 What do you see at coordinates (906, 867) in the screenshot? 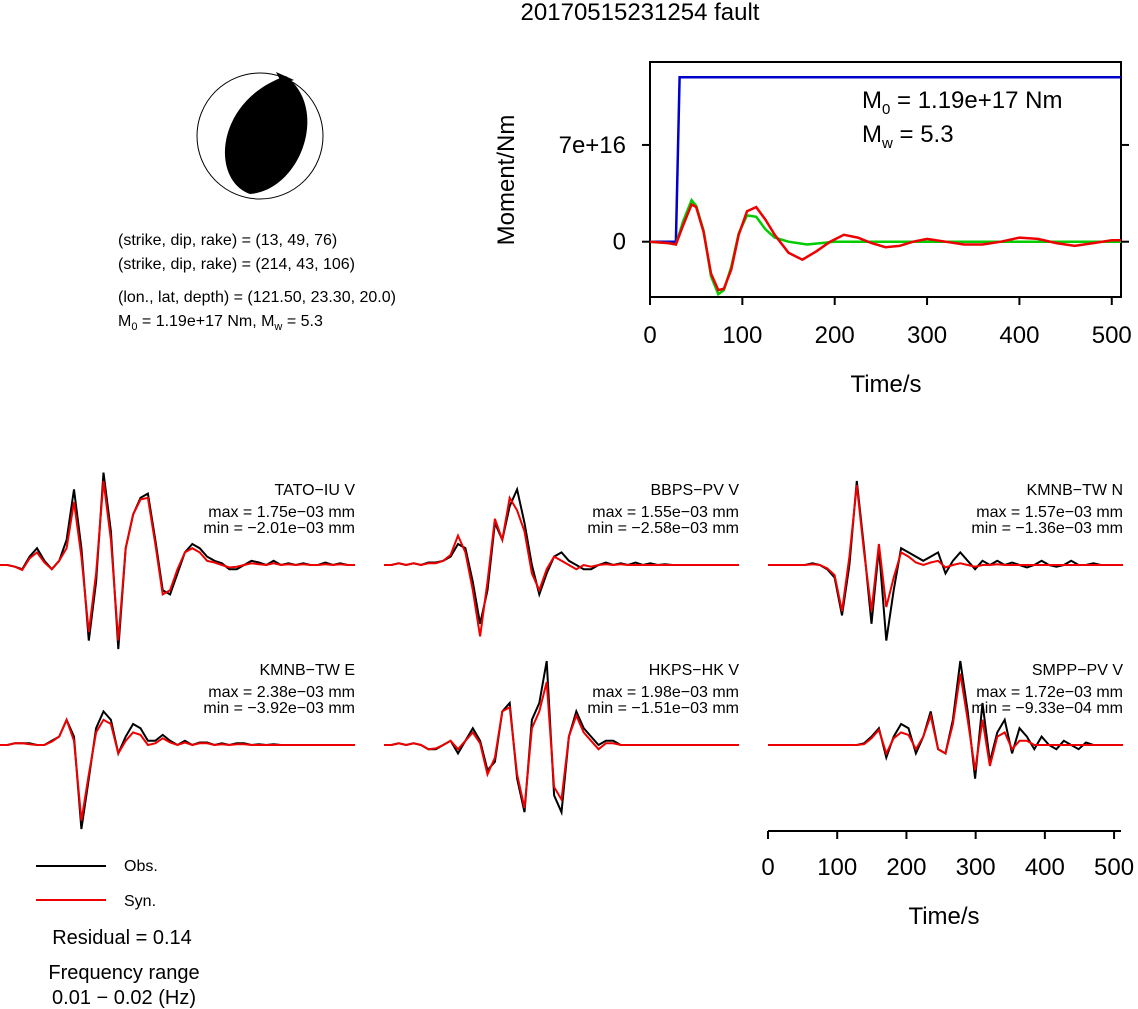
I see `waveform-xtick-label-2: 200` at bounding box center [906, 867].